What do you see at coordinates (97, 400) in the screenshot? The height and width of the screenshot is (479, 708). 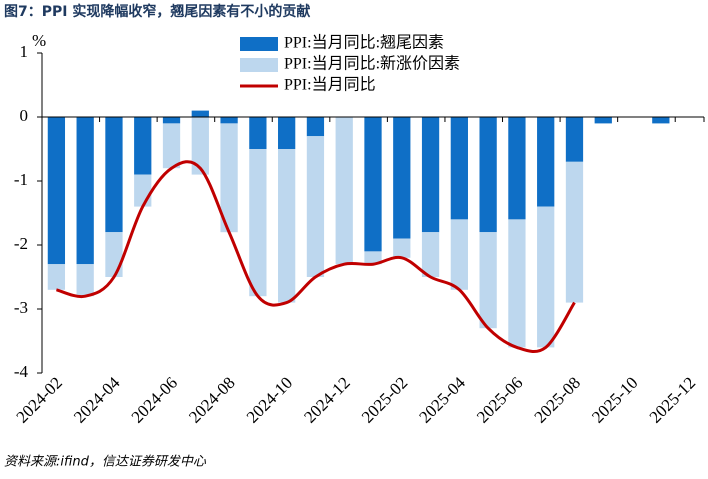 I see `x-tick-label: 2024-04` at bounding box center [97, 400].